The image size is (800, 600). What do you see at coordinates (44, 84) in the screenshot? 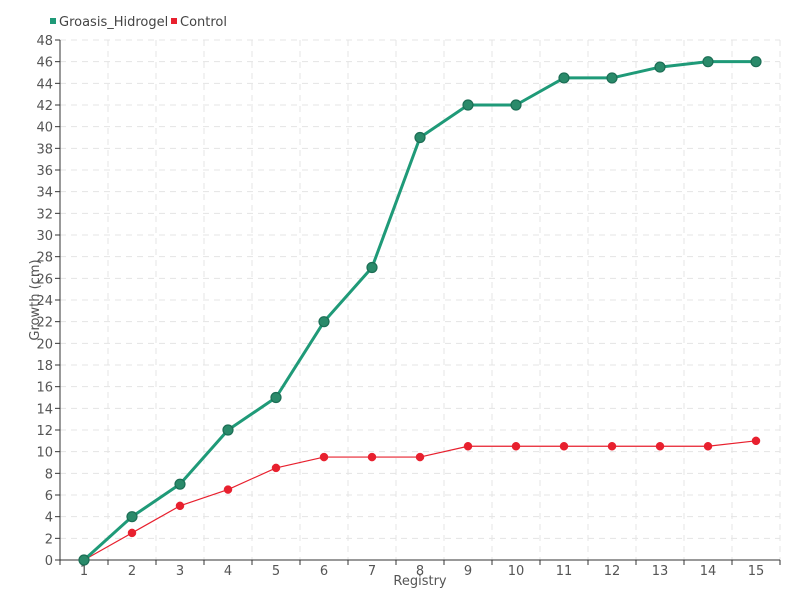
I see `y-tick-label: 44` at bounding box center [44, 84].